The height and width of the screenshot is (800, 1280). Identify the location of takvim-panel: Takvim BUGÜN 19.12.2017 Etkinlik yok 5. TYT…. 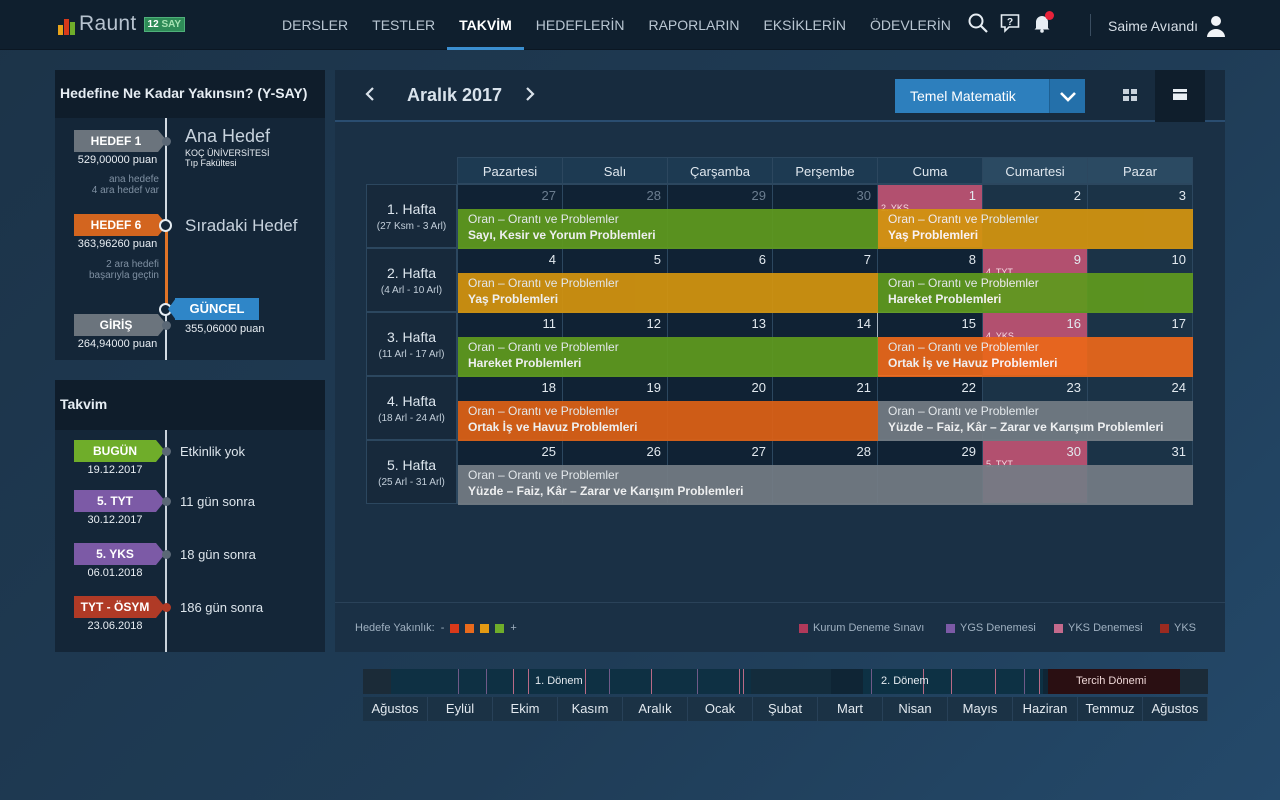
(190, 516).